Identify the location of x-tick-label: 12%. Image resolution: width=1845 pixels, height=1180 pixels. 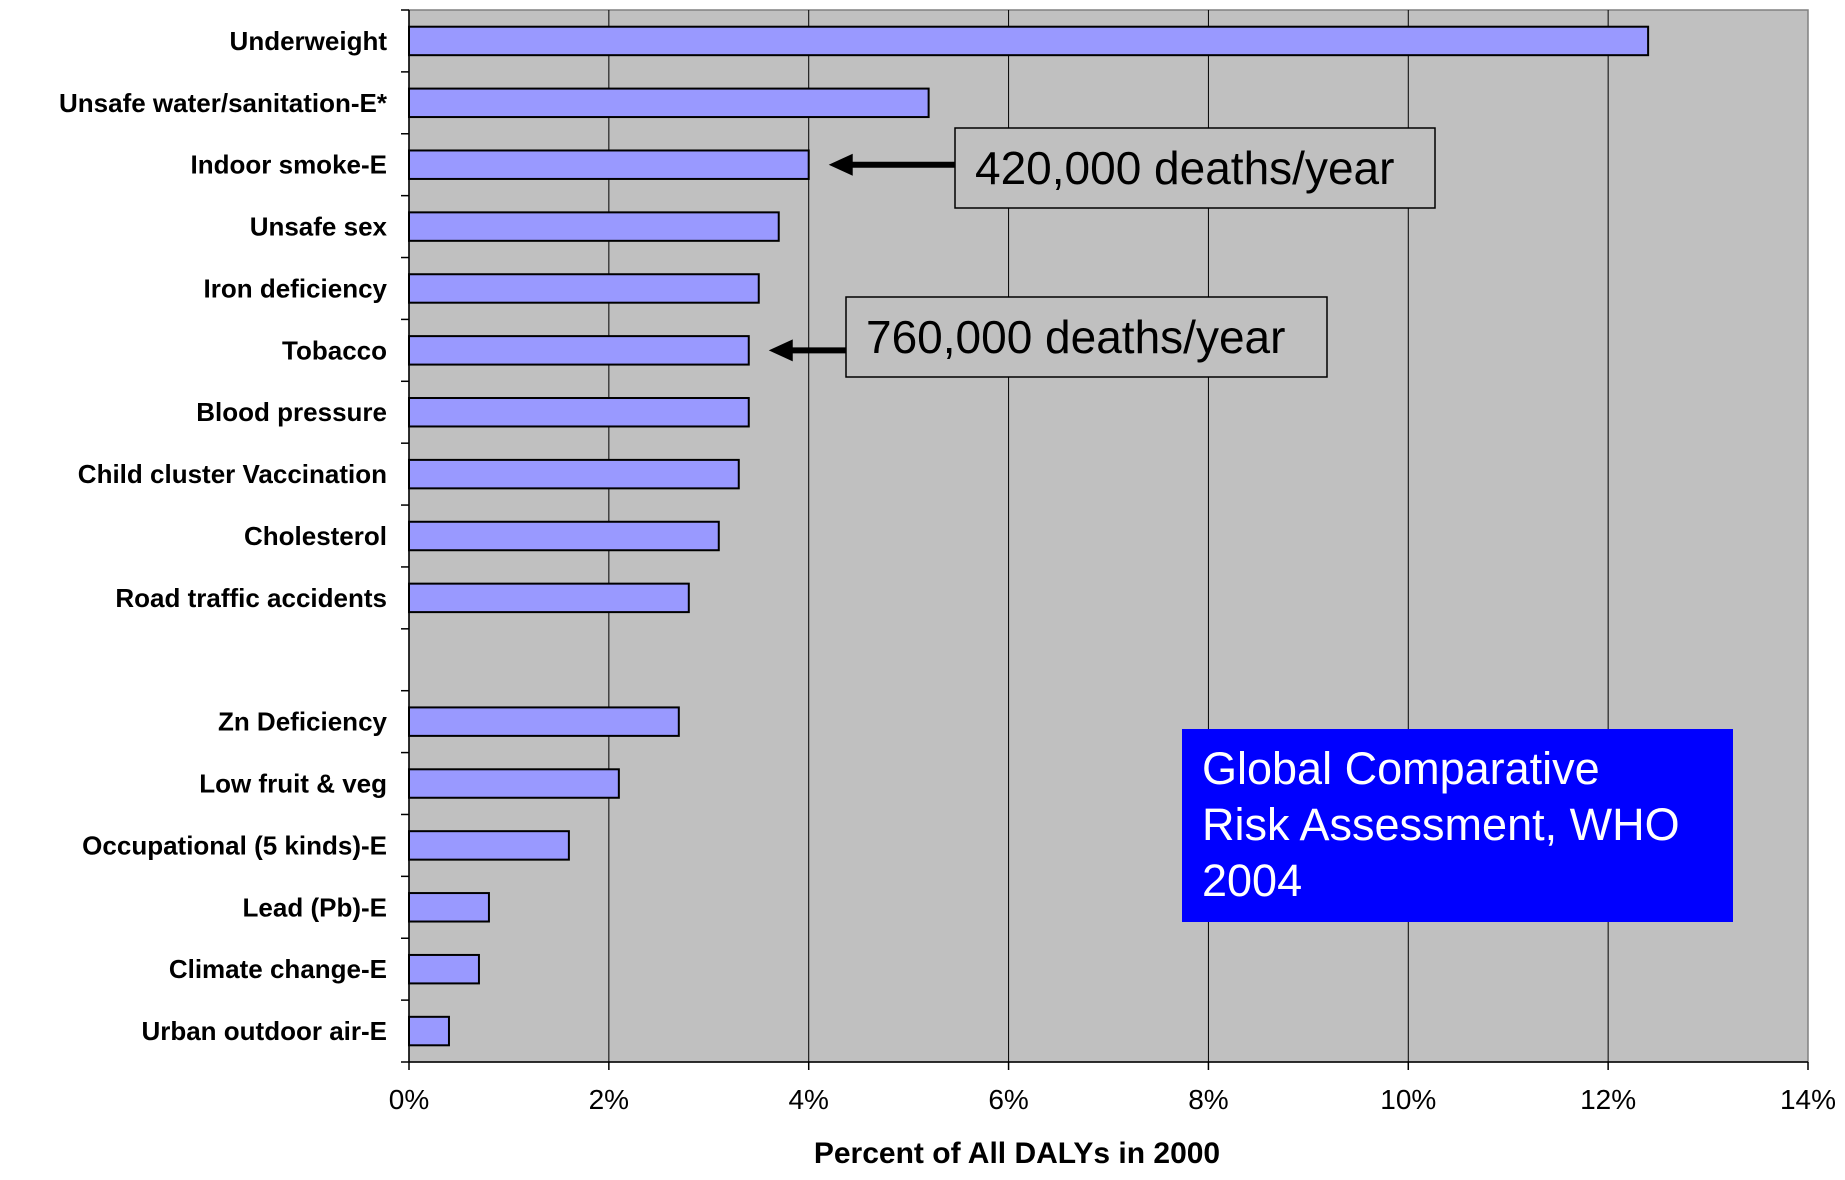
(1608, 1099).